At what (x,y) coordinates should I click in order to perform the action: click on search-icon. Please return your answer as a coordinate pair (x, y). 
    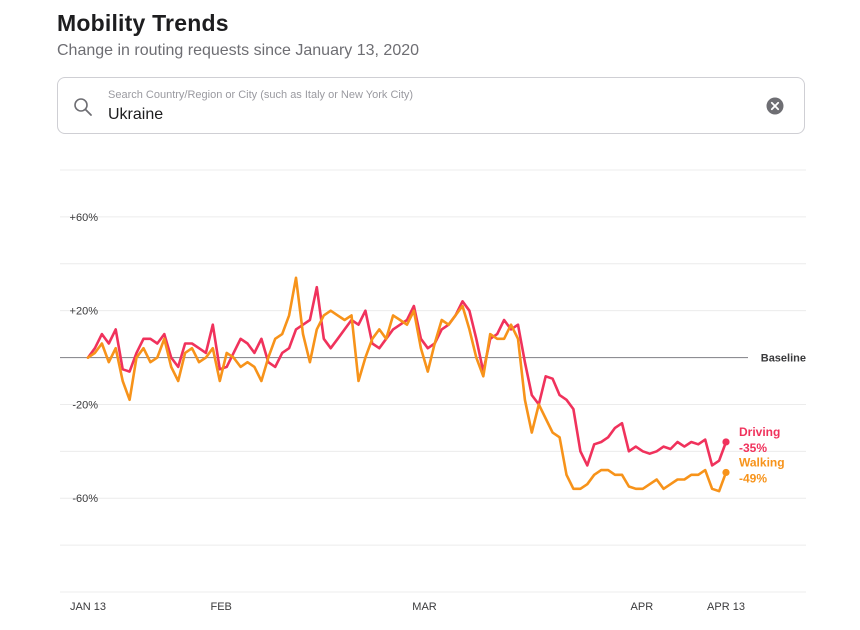
    Looking at the image, I should click on (83, 107).